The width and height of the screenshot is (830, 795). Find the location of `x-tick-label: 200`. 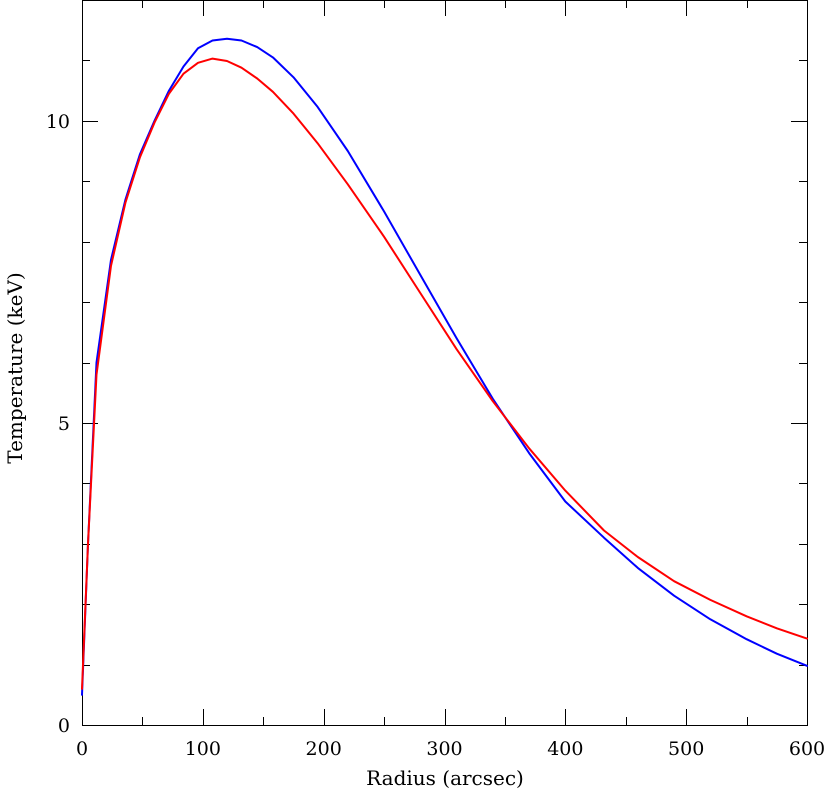

x-tick-label: 200 is located at coordinates (324, 749).